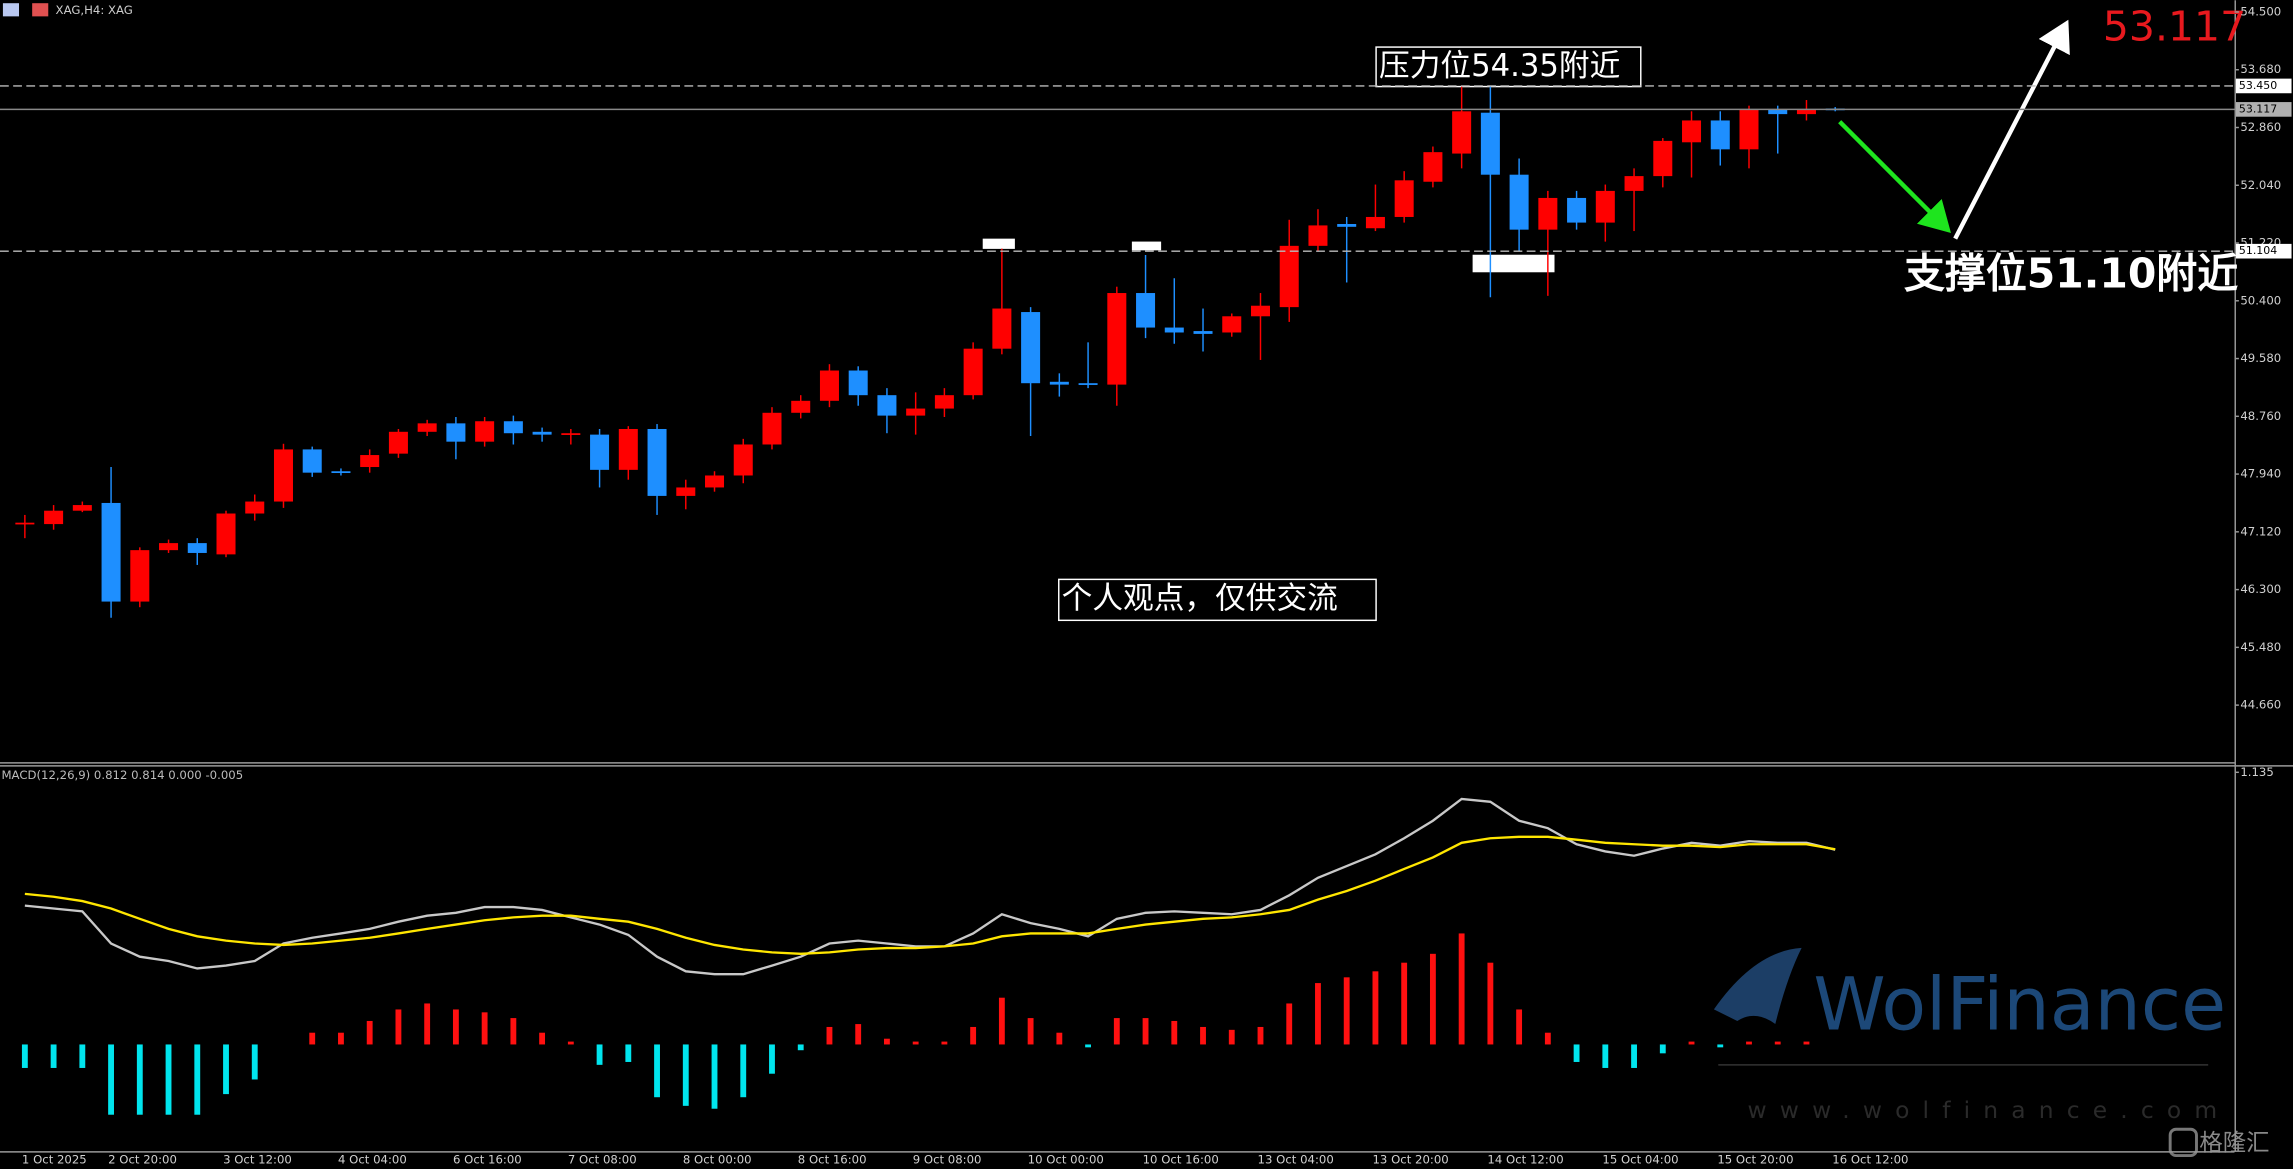 The width and height of the screenshot is (2293, 1169). What do you see at coordinates (54, 1159) in the screenshot?
I see `x-tick-label: 1 Oct 2025` at bounding box center [54, 1159].